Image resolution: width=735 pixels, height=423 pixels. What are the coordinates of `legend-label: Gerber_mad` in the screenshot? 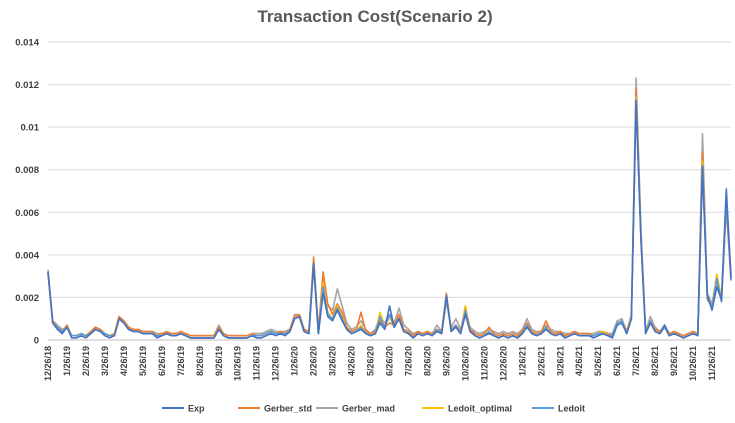 It's located at (368, 409).